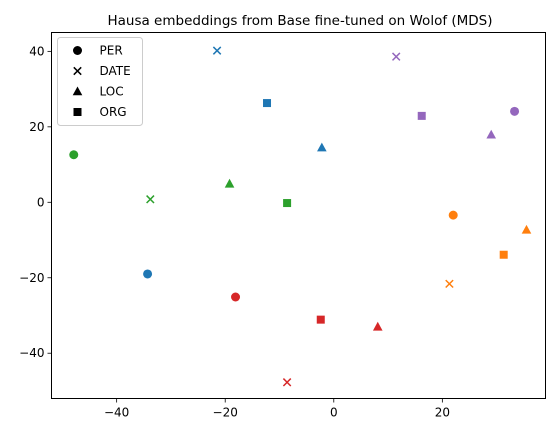 The height and width of the screenshot is (433, 555). I want to click on legend-label: DATE, so click(115, 71).